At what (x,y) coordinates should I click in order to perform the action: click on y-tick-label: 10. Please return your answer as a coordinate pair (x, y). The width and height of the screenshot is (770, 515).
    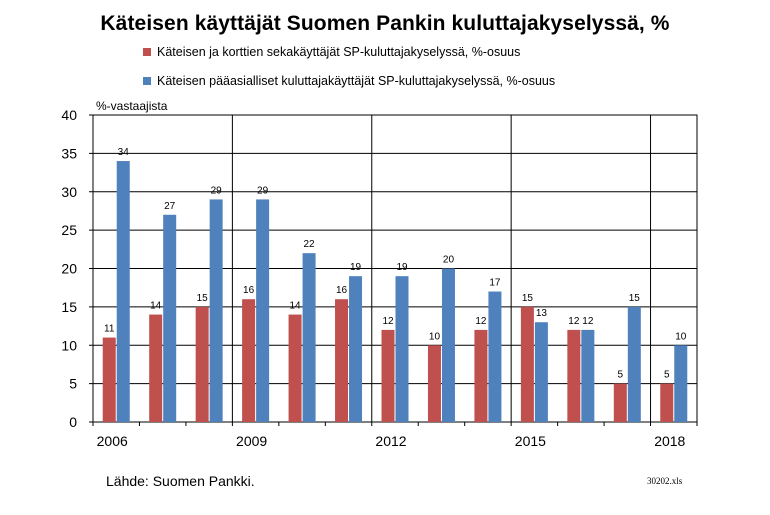
    Looking at the image, I should click on (69, 345).